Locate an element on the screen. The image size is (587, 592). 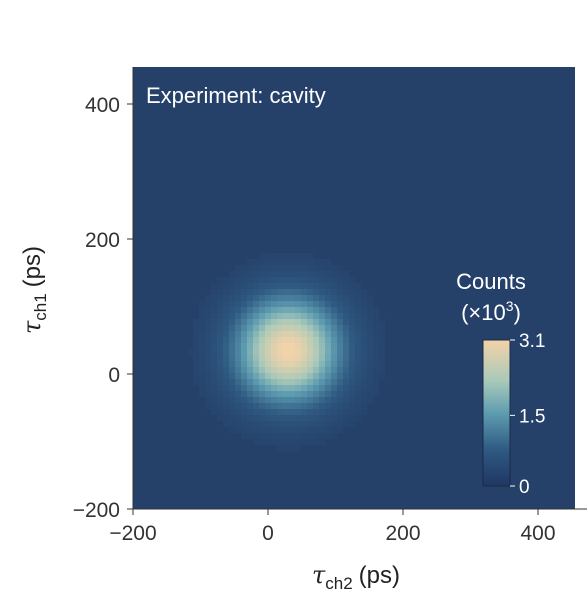
colorbar-tick-label: 0 is located at coordinates (524, 487).